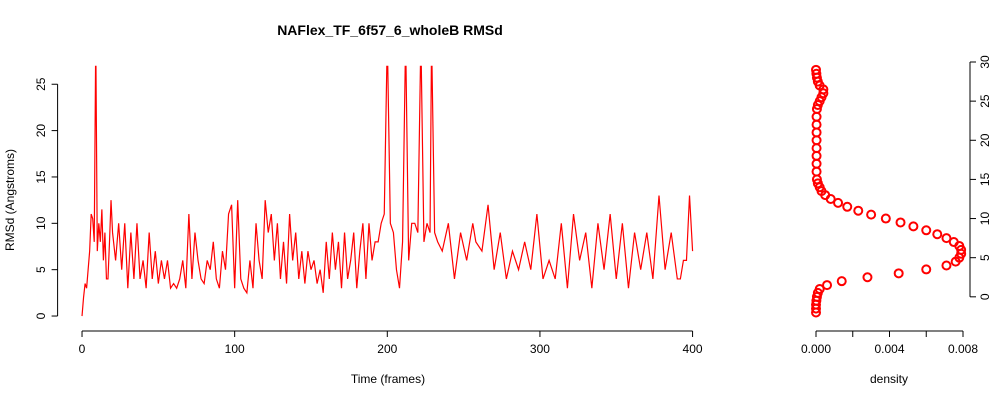  What do you see at coordinates (889, 349) in the screenshot?
I see `x-tick-label: 0.004` at bounding box center [889, 349].